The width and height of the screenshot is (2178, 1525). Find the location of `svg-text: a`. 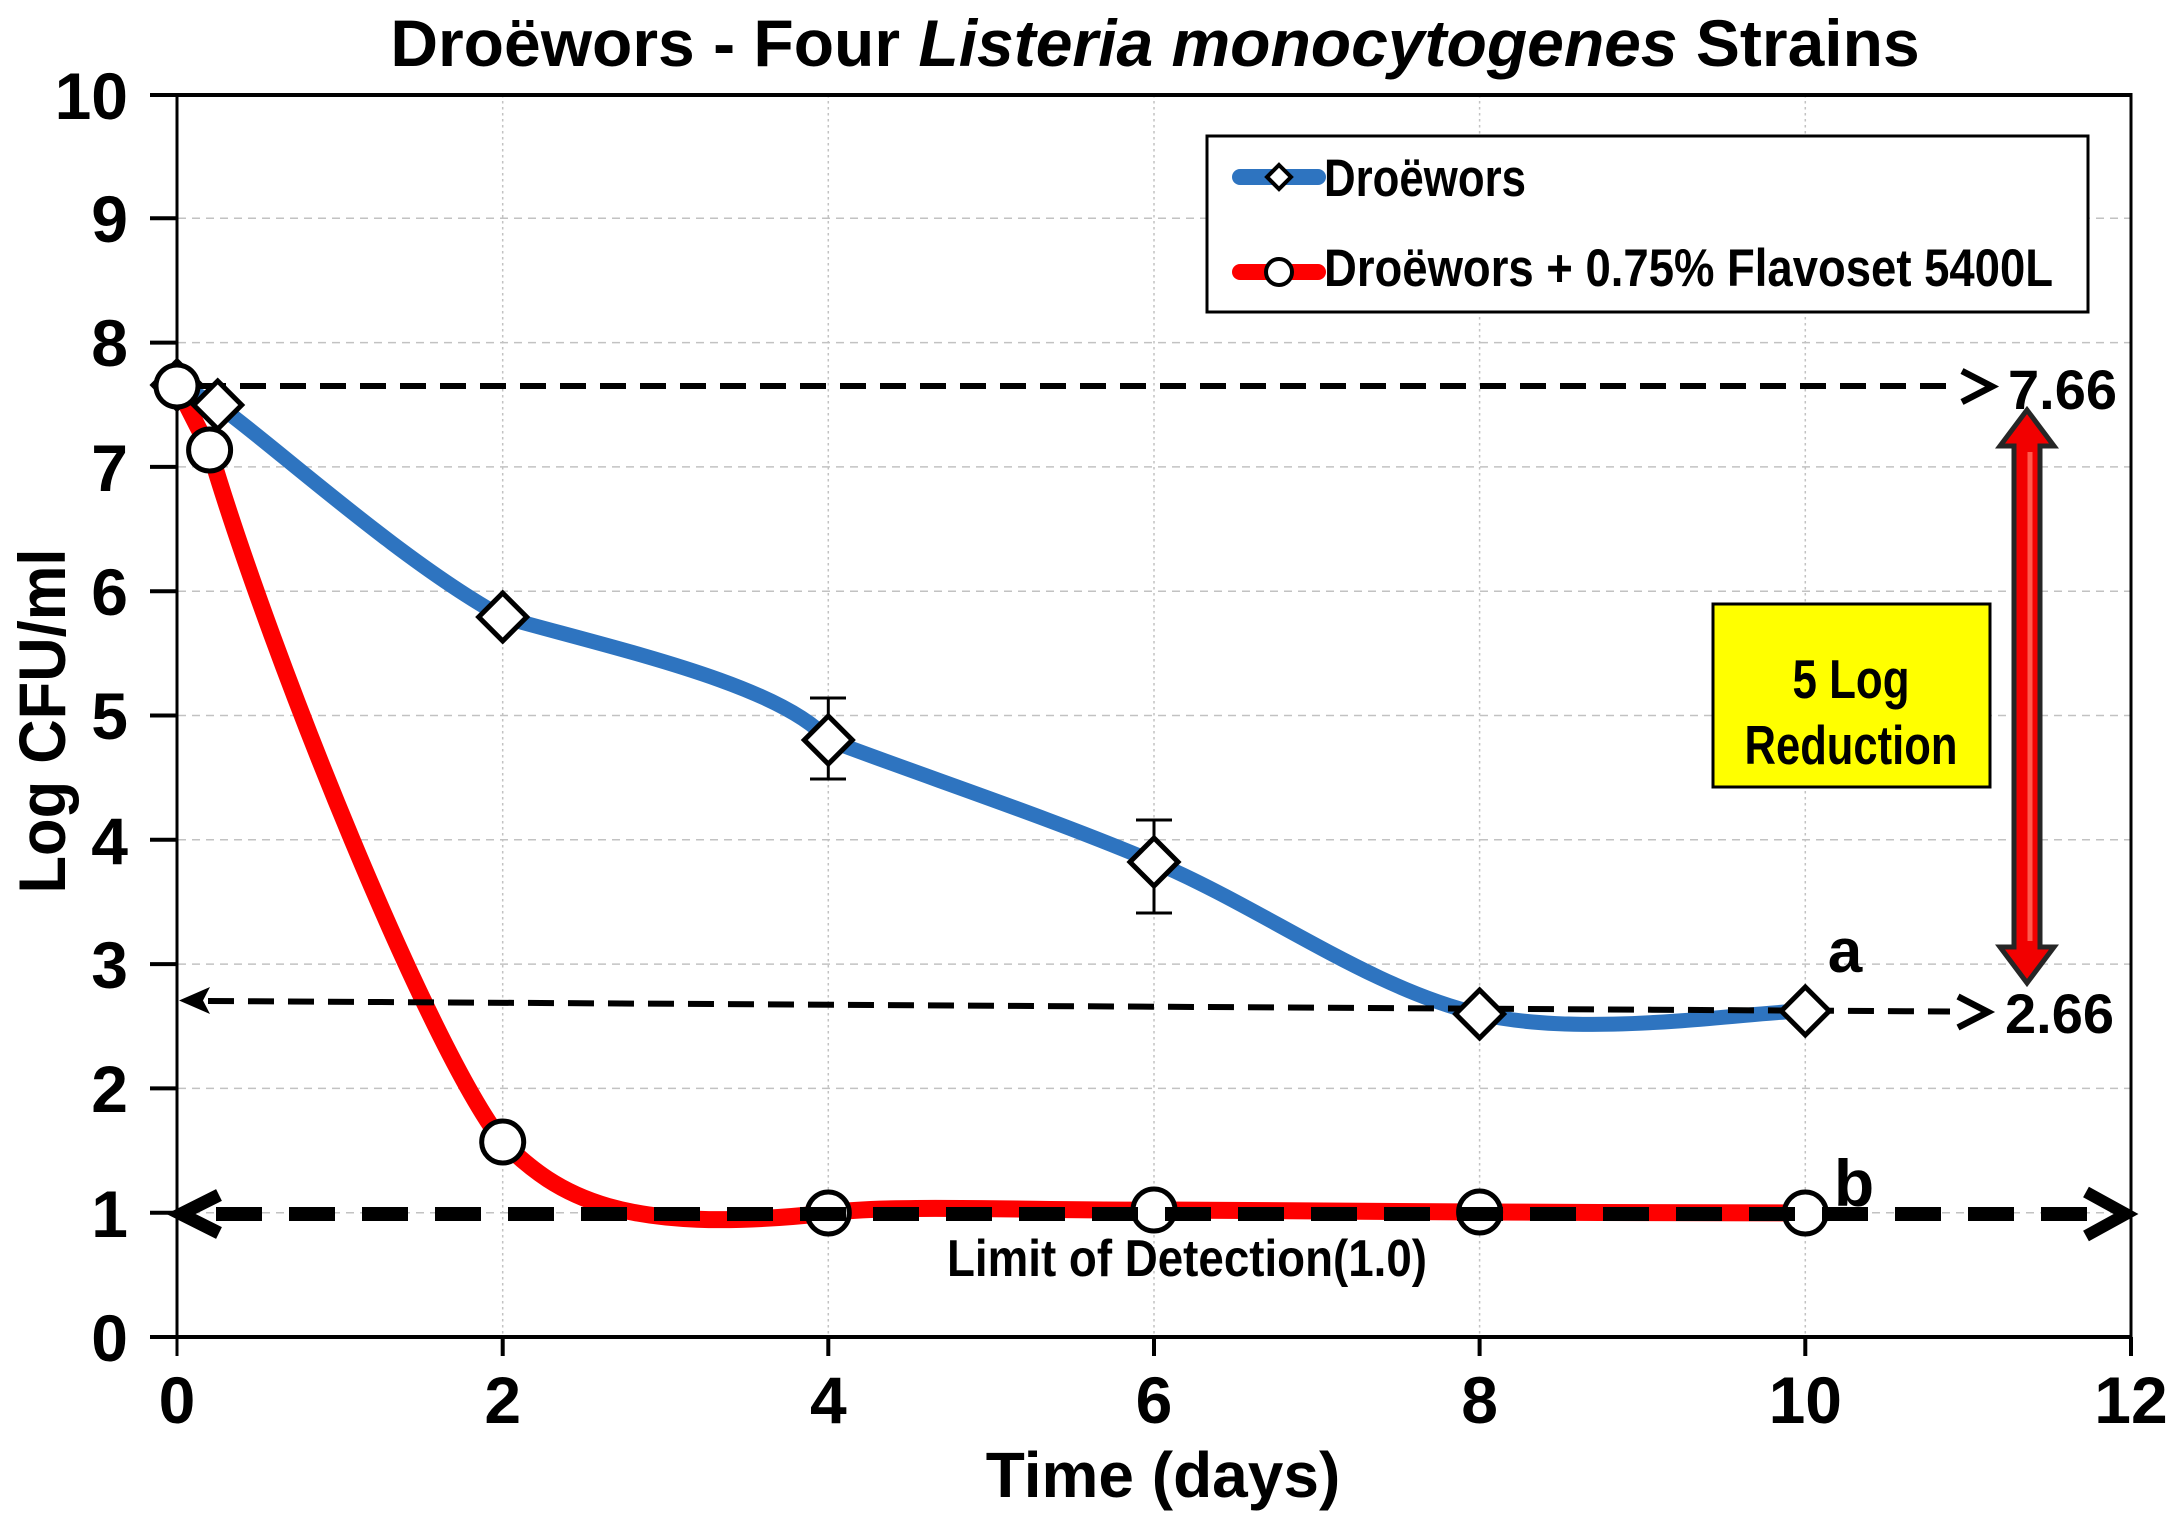

svg-text: a is located at coordinates (1845, 951).